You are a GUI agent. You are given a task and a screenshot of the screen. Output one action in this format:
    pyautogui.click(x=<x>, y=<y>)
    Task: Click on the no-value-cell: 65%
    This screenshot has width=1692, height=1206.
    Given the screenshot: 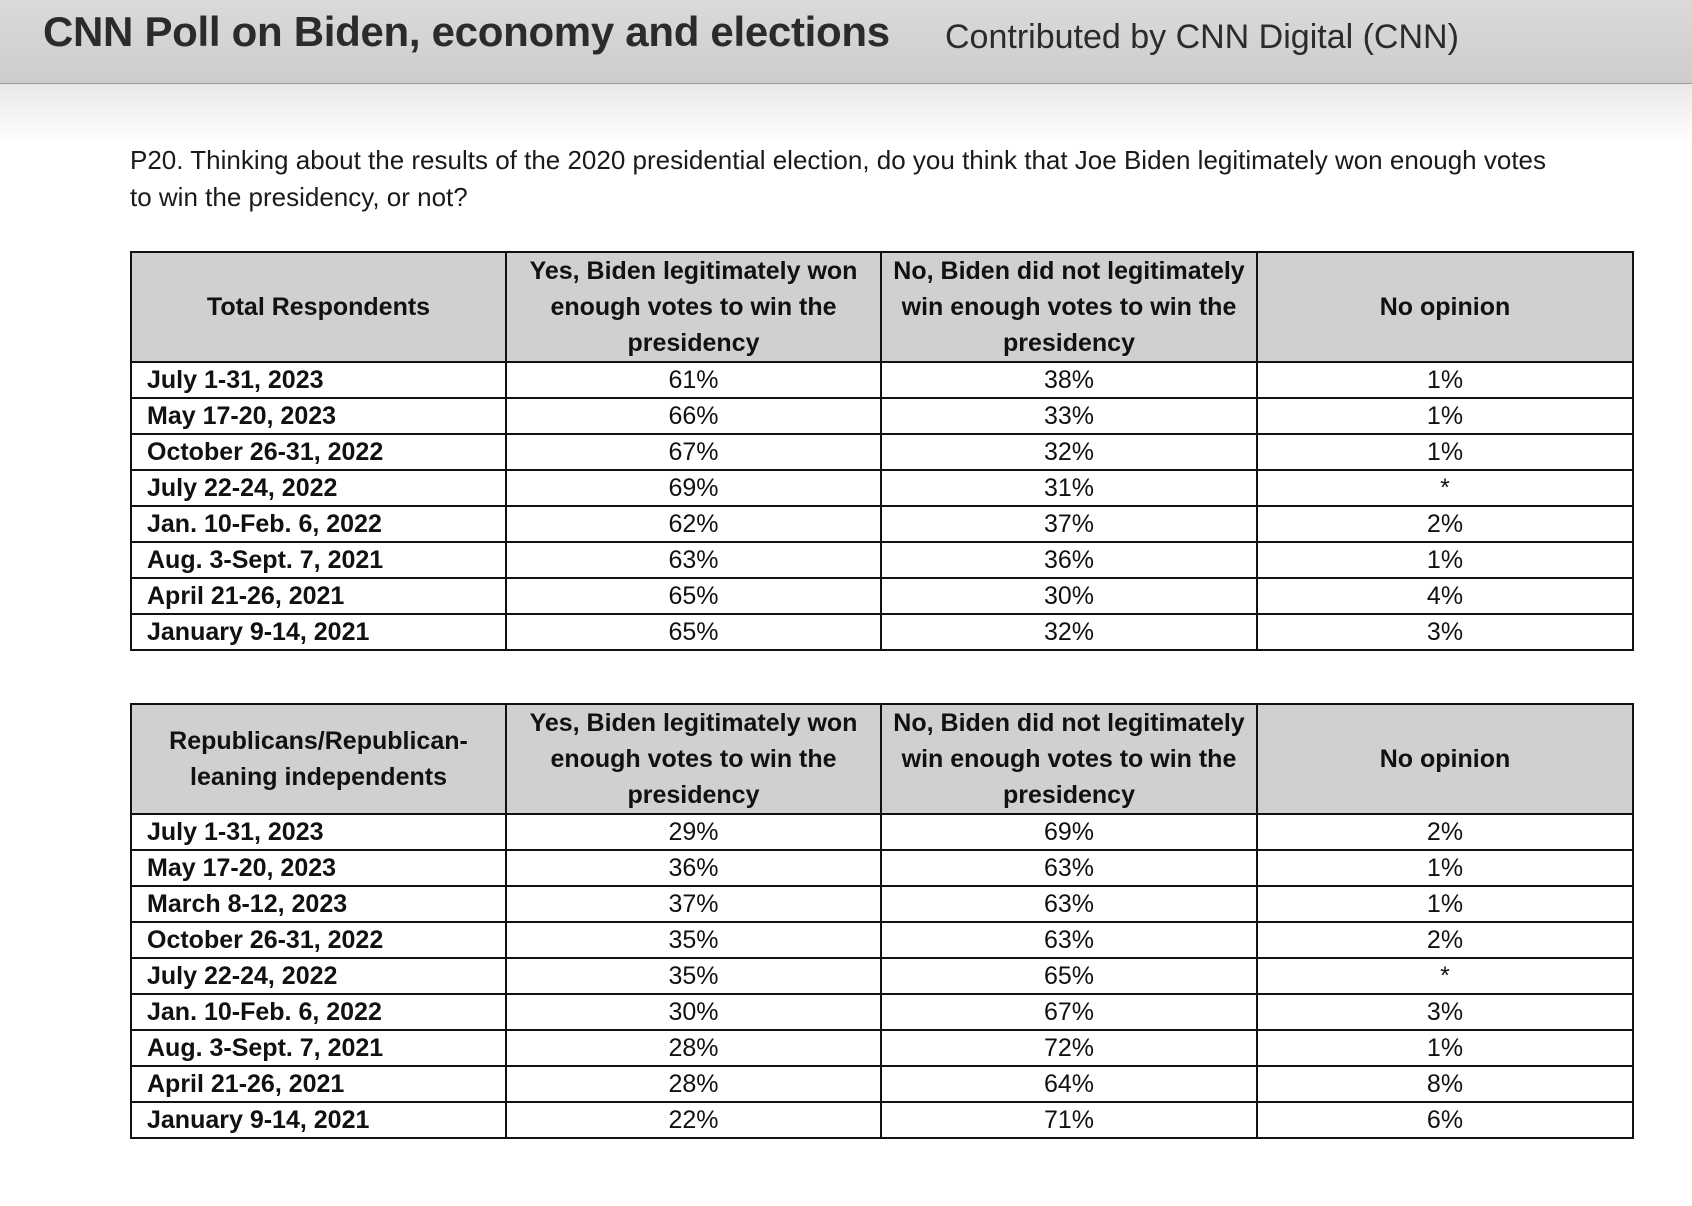 What is the action you would take?
    pyautogui.click(x=1069, y=976)
    